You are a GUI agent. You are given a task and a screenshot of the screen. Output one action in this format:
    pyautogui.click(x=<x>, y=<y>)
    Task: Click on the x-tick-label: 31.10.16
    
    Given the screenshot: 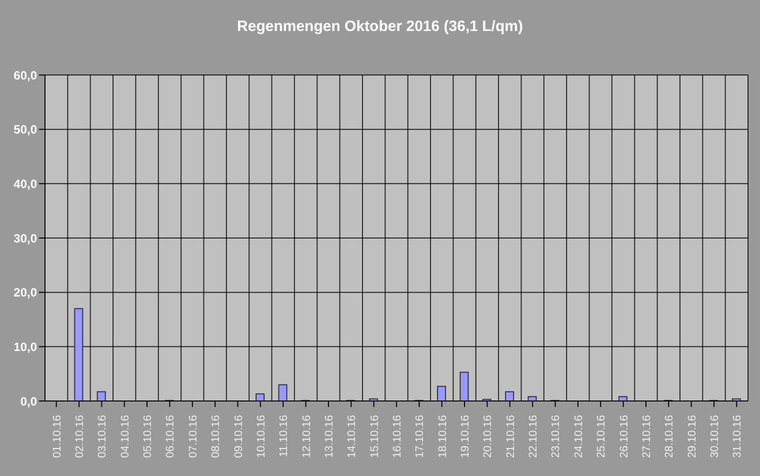 What is the action you would take?
    pyautogui.click(x=738, y=436)
    